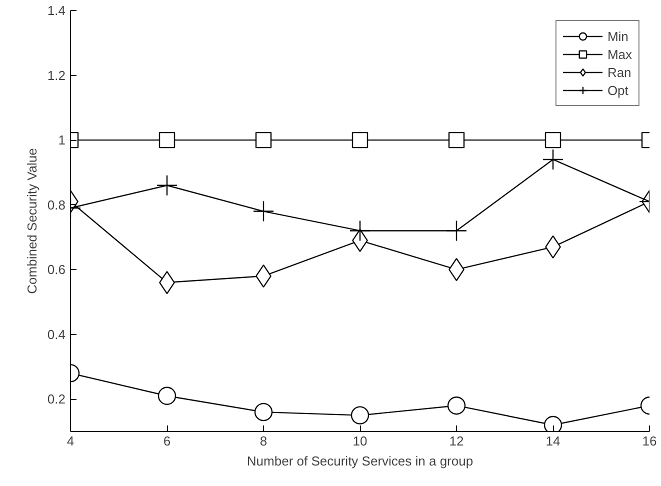  What do you see at coordinates (70, 441) in the screenshot?
I see `x-tick-label: 4` at bounding box center [70, 441].